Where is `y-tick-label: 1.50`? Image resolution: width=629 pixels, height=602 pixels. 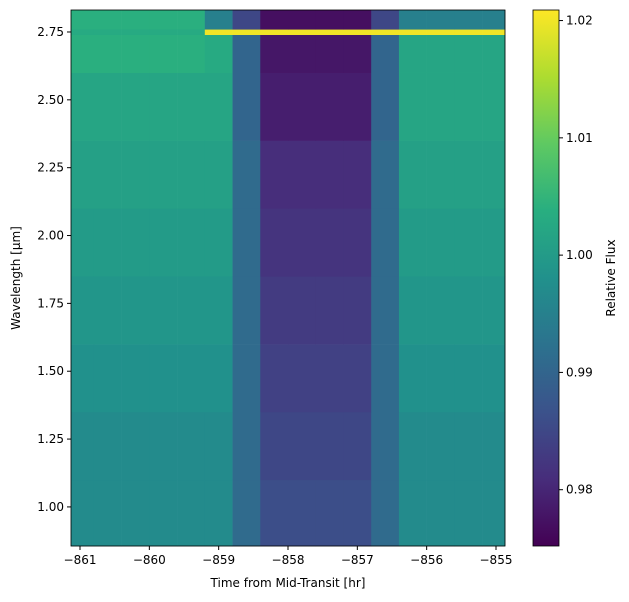 y-tick-label: 1.50 is located at coordinates (50, 371).